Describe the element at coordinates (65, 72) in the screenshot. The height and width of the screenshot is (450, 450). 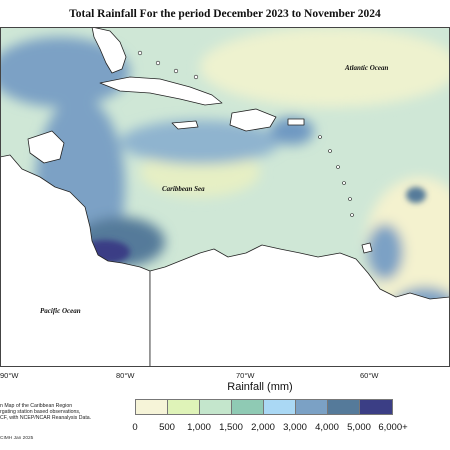
I see `rain-zone-gulf` at that location.